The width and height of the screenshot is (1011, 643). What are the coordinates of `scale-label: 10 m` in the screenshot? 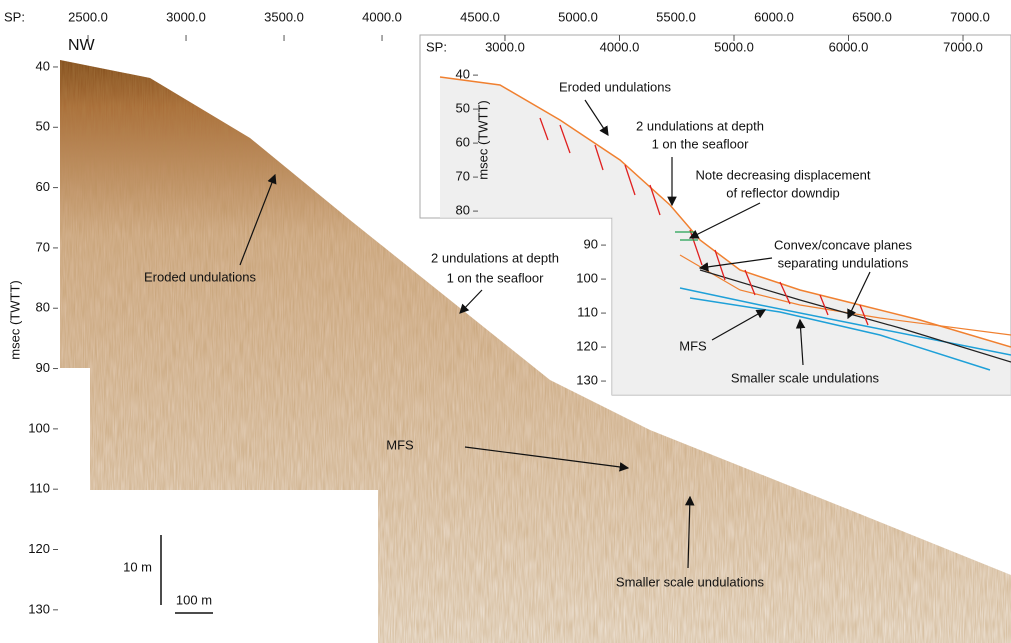 It's located at (137, 566).